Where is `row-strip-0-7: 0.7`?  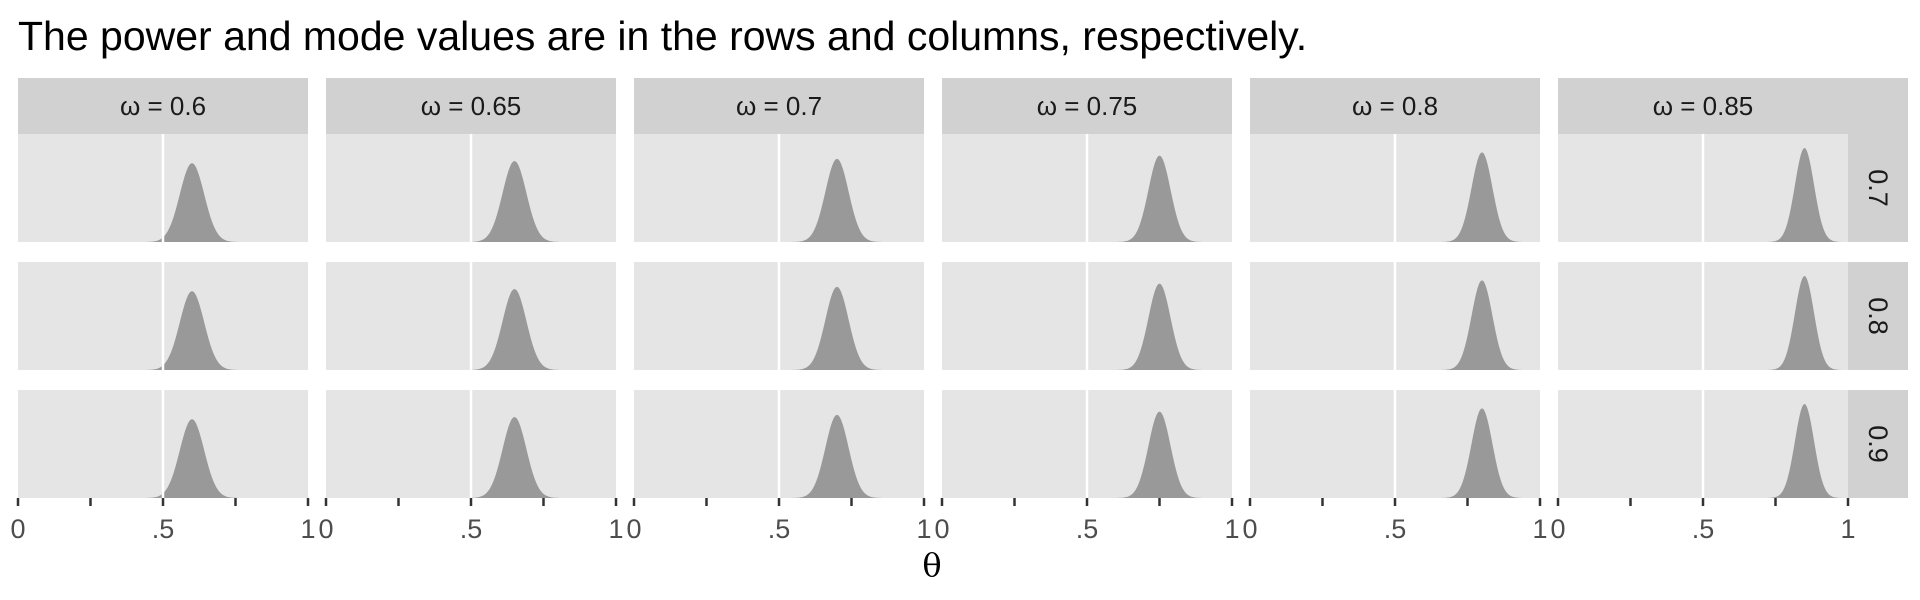
row-strip-0-7: 0.7 is located at coordinates (1878, 160).